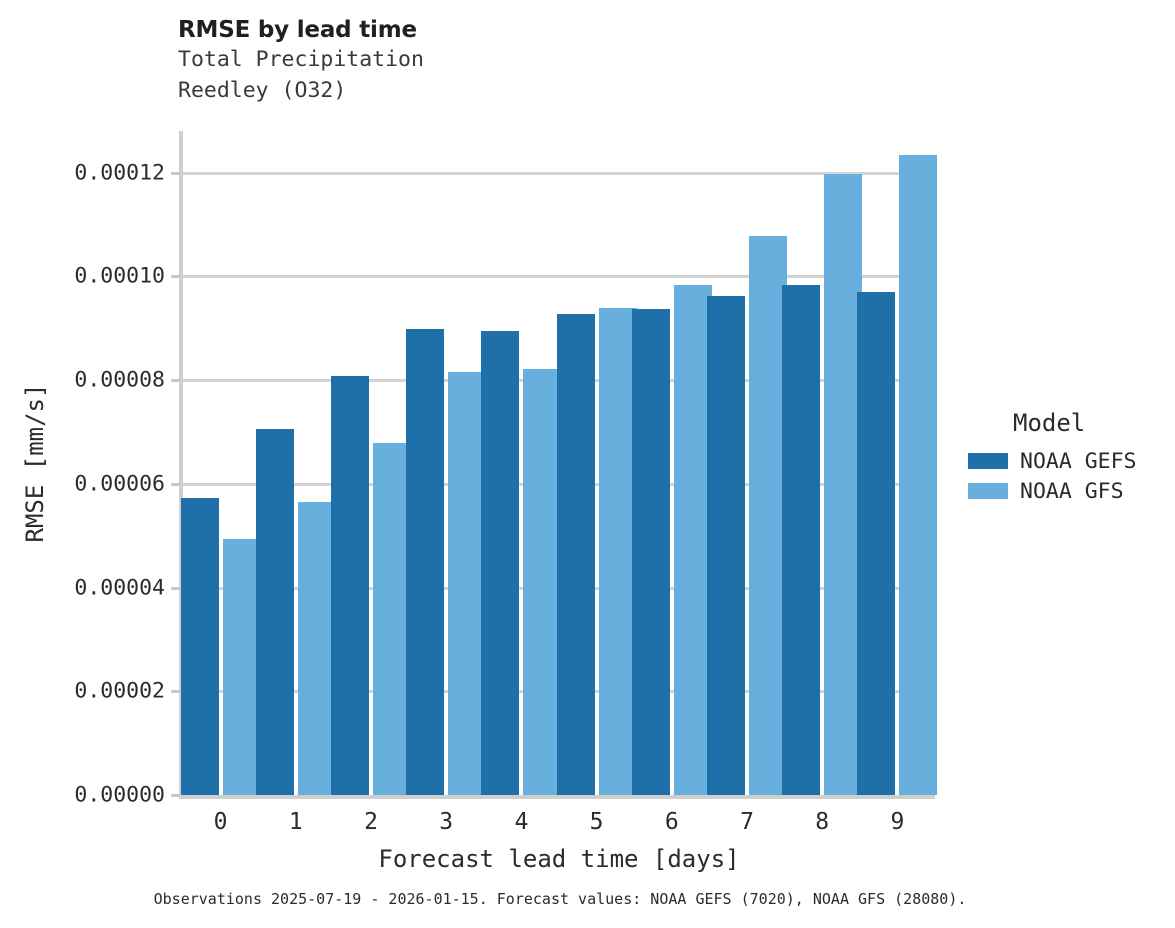  I want to click on y-axis-tick-label: 0.00004, so click(119, 587).